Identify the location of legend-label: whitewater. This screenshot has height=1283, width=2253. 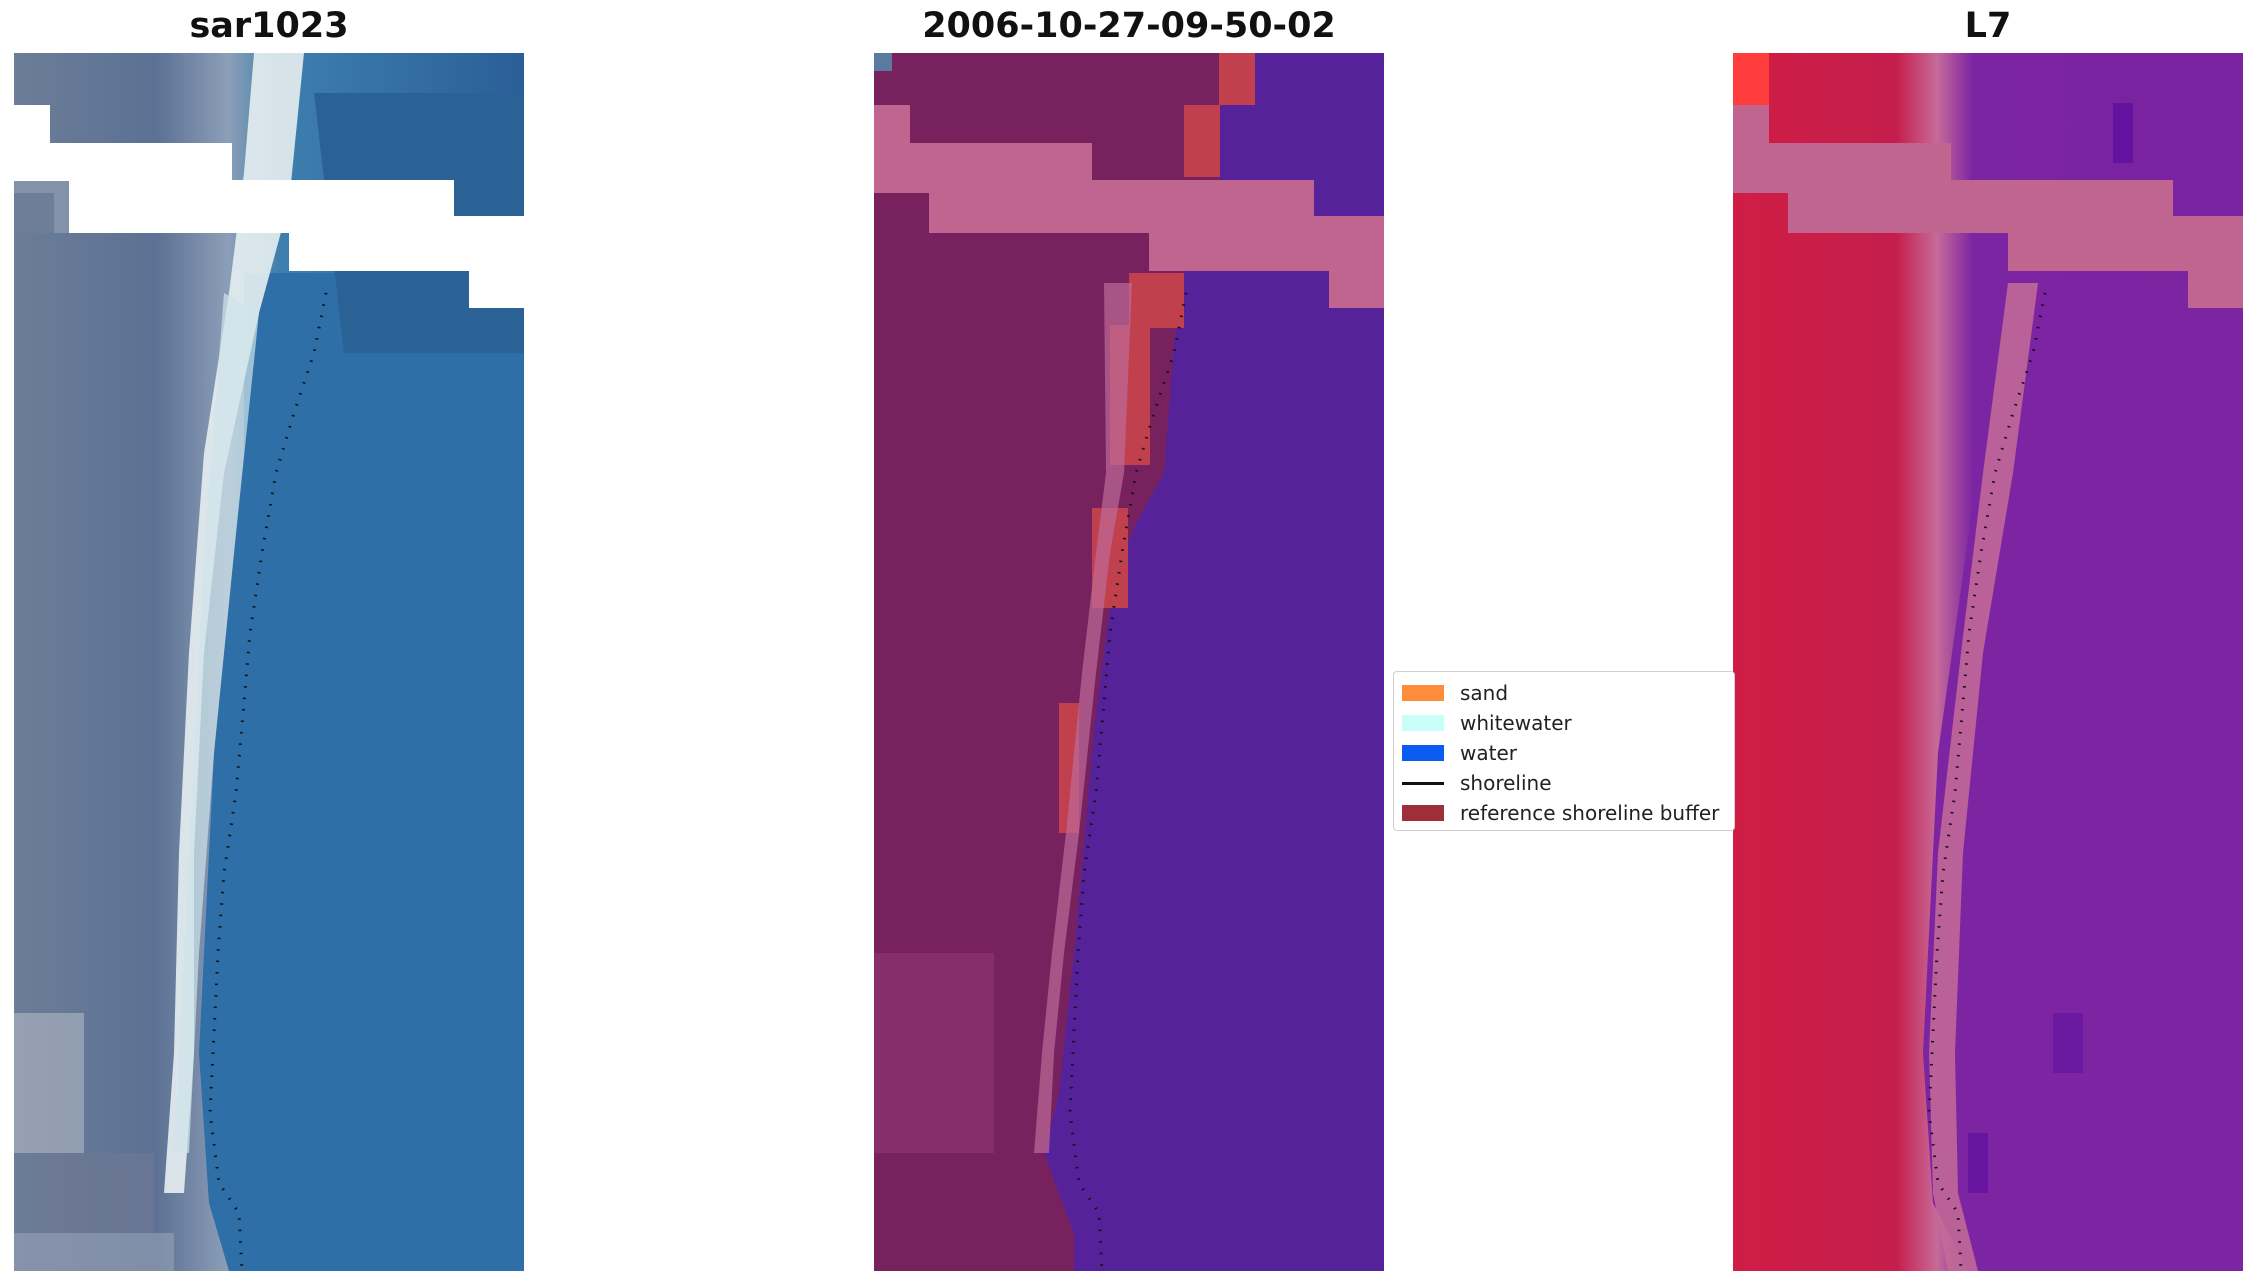
(1516, 723).